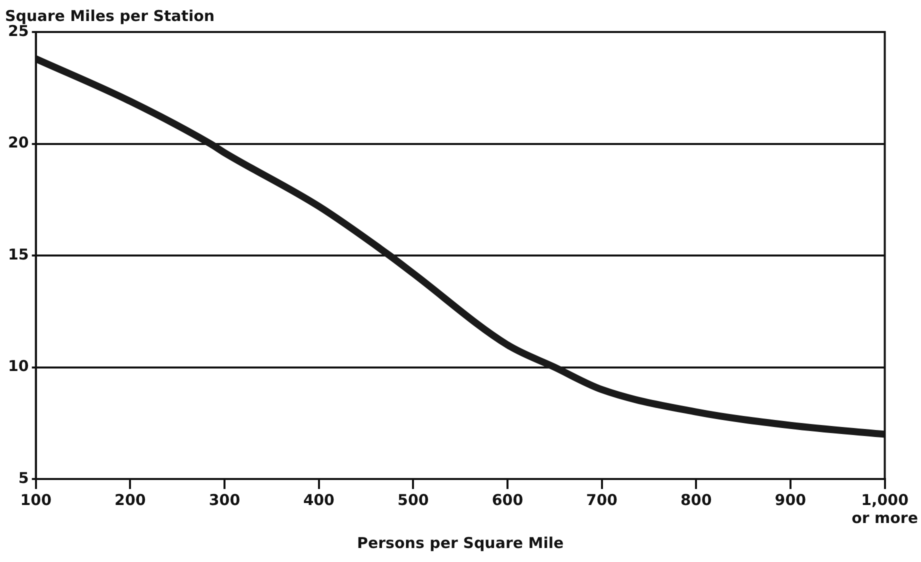 This screenshot has height=562, width=921. What do you see at coordinates (413, 499) in the screenshot?
I see `x-tick-label: 500` at bounding box center [413, 499].